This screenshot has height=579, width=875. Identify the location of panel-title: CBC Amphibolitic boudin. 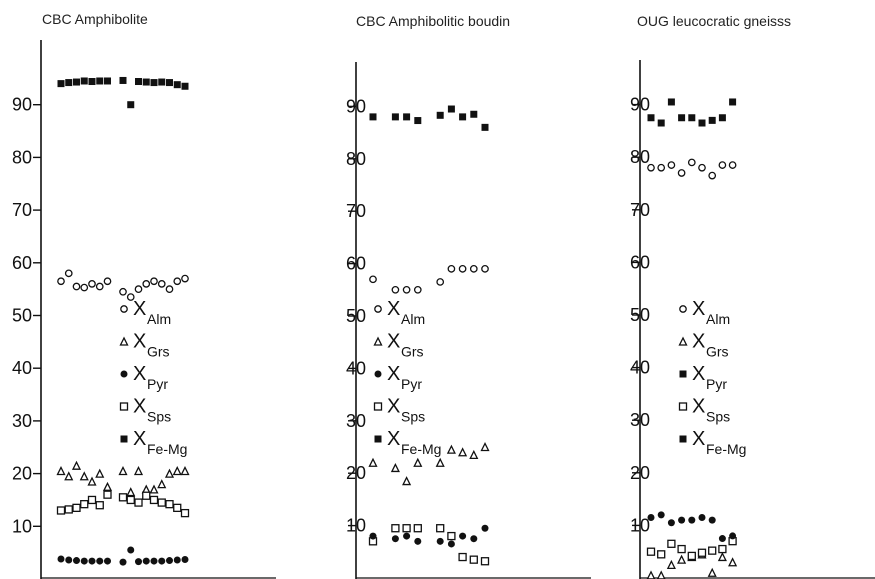
(433, 21).